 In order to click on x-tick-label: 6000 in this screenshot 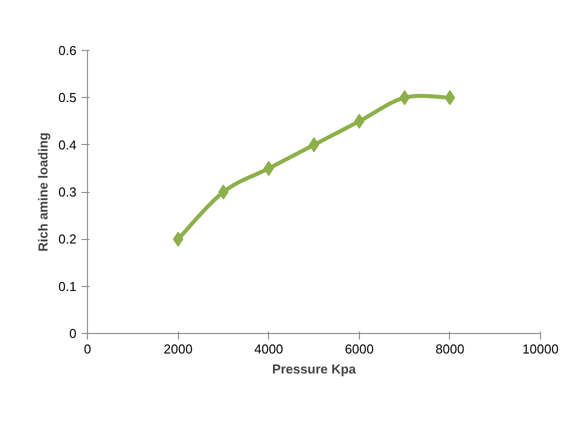, I will do `click(359, 349)`.